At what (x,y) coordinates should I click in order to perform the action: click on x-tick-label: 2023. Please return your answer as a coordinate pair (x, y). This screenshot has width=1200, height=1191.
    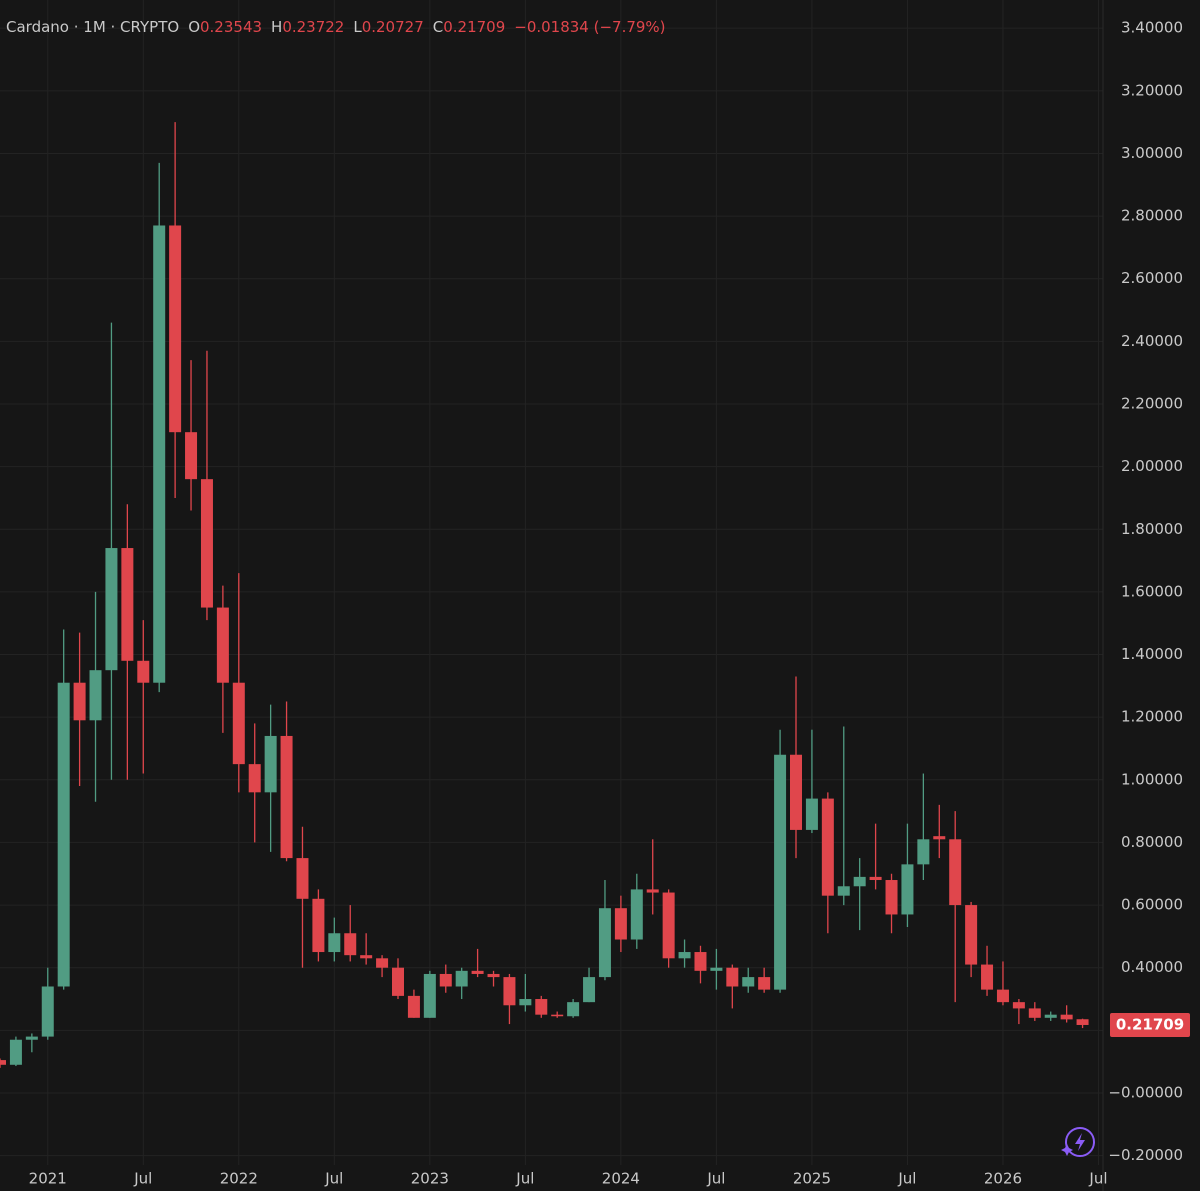
    Looking at the image, I should click on (430, 1179).